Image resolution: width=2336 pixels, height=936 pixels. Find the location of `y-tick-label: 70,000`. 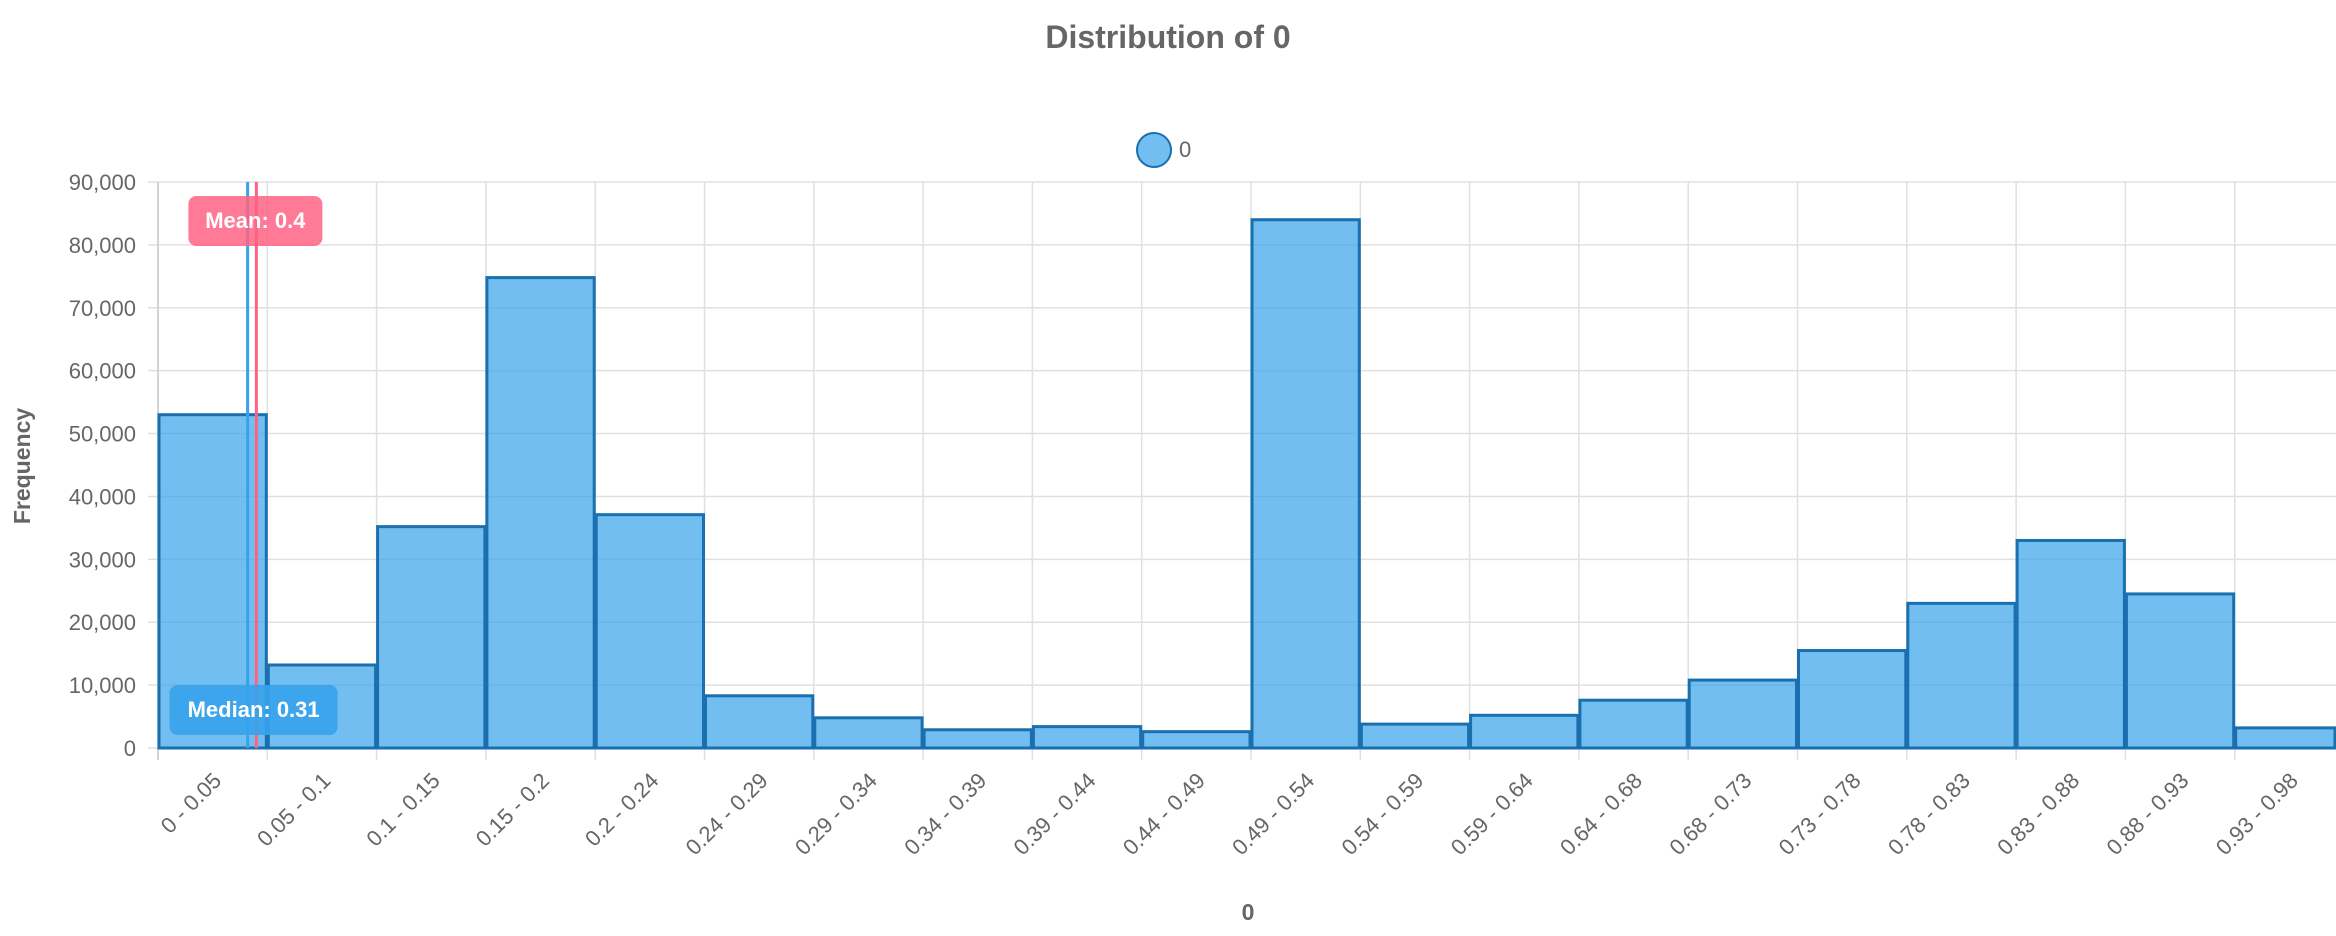

y-tick-label: 70,000 is located at coordinates (102, 308).